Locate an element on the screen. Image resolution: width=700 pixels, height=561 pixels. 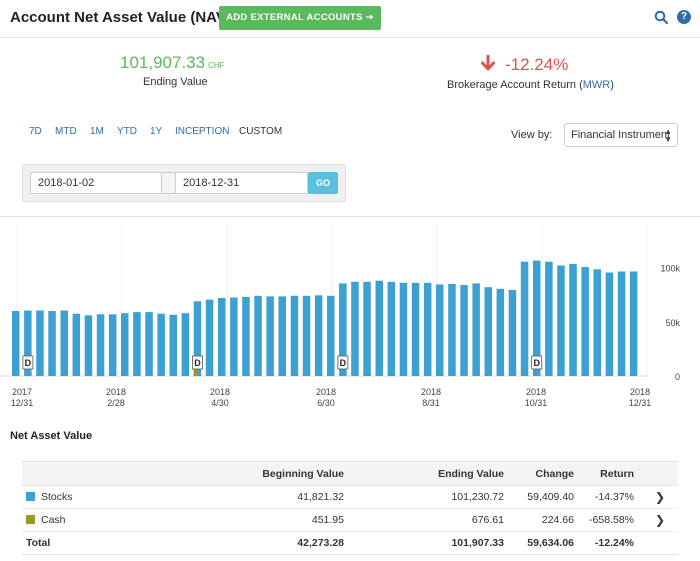
view-by-select: Financial Instrument ▲ ▼ is located at coordinates (621, 135).